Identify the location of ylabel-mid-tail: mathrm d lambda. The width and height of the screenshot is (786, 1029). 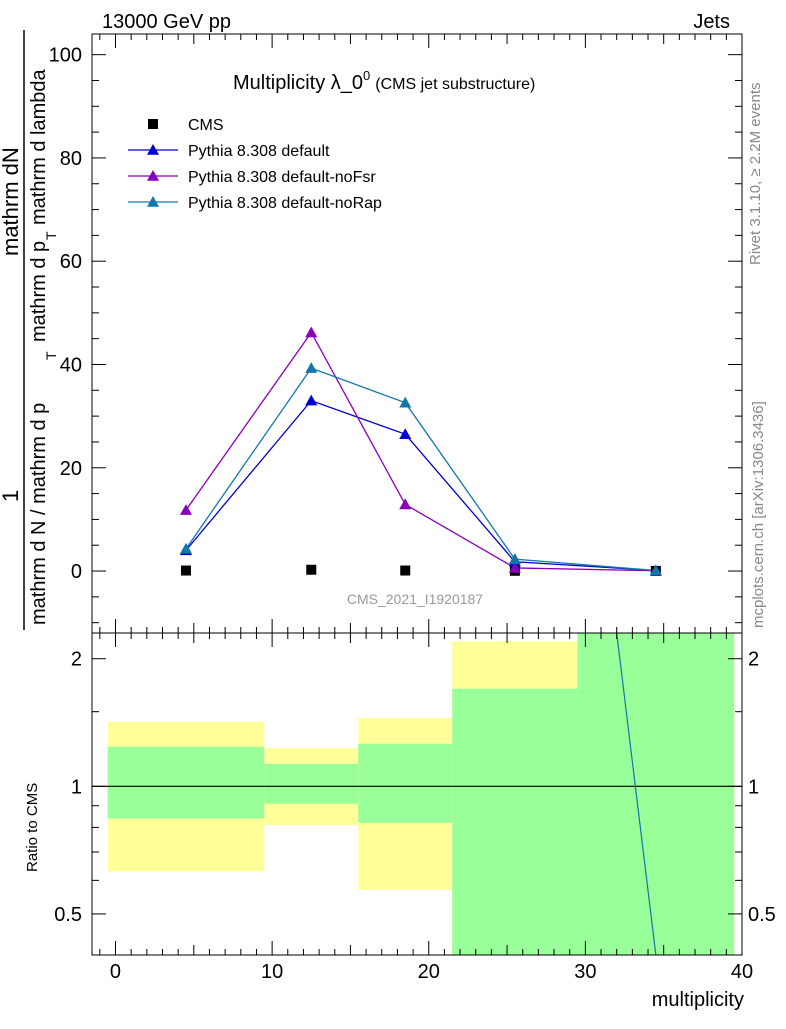
(39, 147).